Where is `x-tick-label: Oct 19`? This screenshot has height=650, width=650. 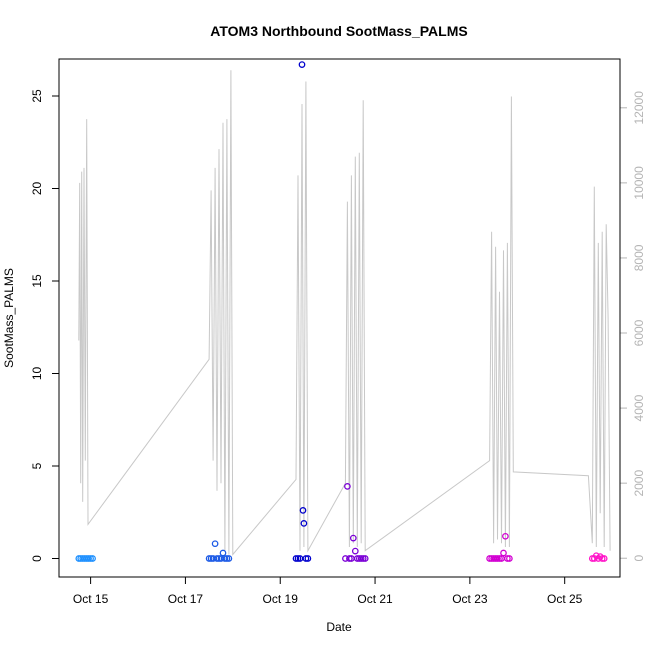 x-tick-label: Oct 19 is located at coordinates (281, 599).